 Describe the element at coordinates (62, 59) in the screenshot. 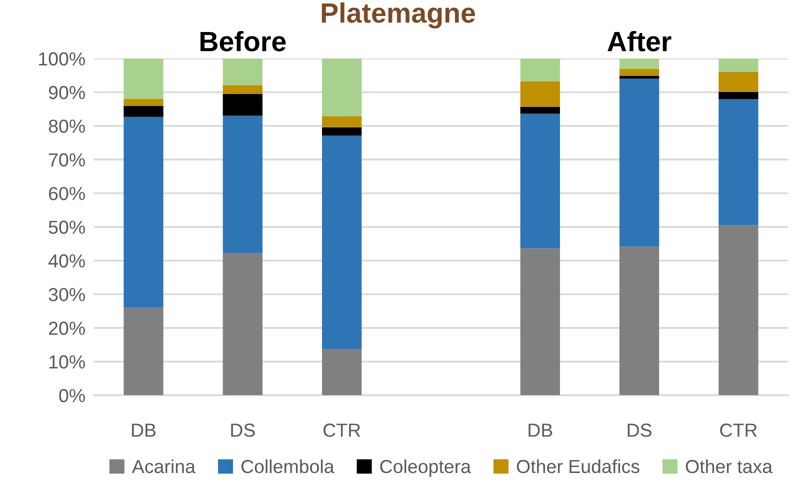

I see `y-tick-label: 100%` at that location.